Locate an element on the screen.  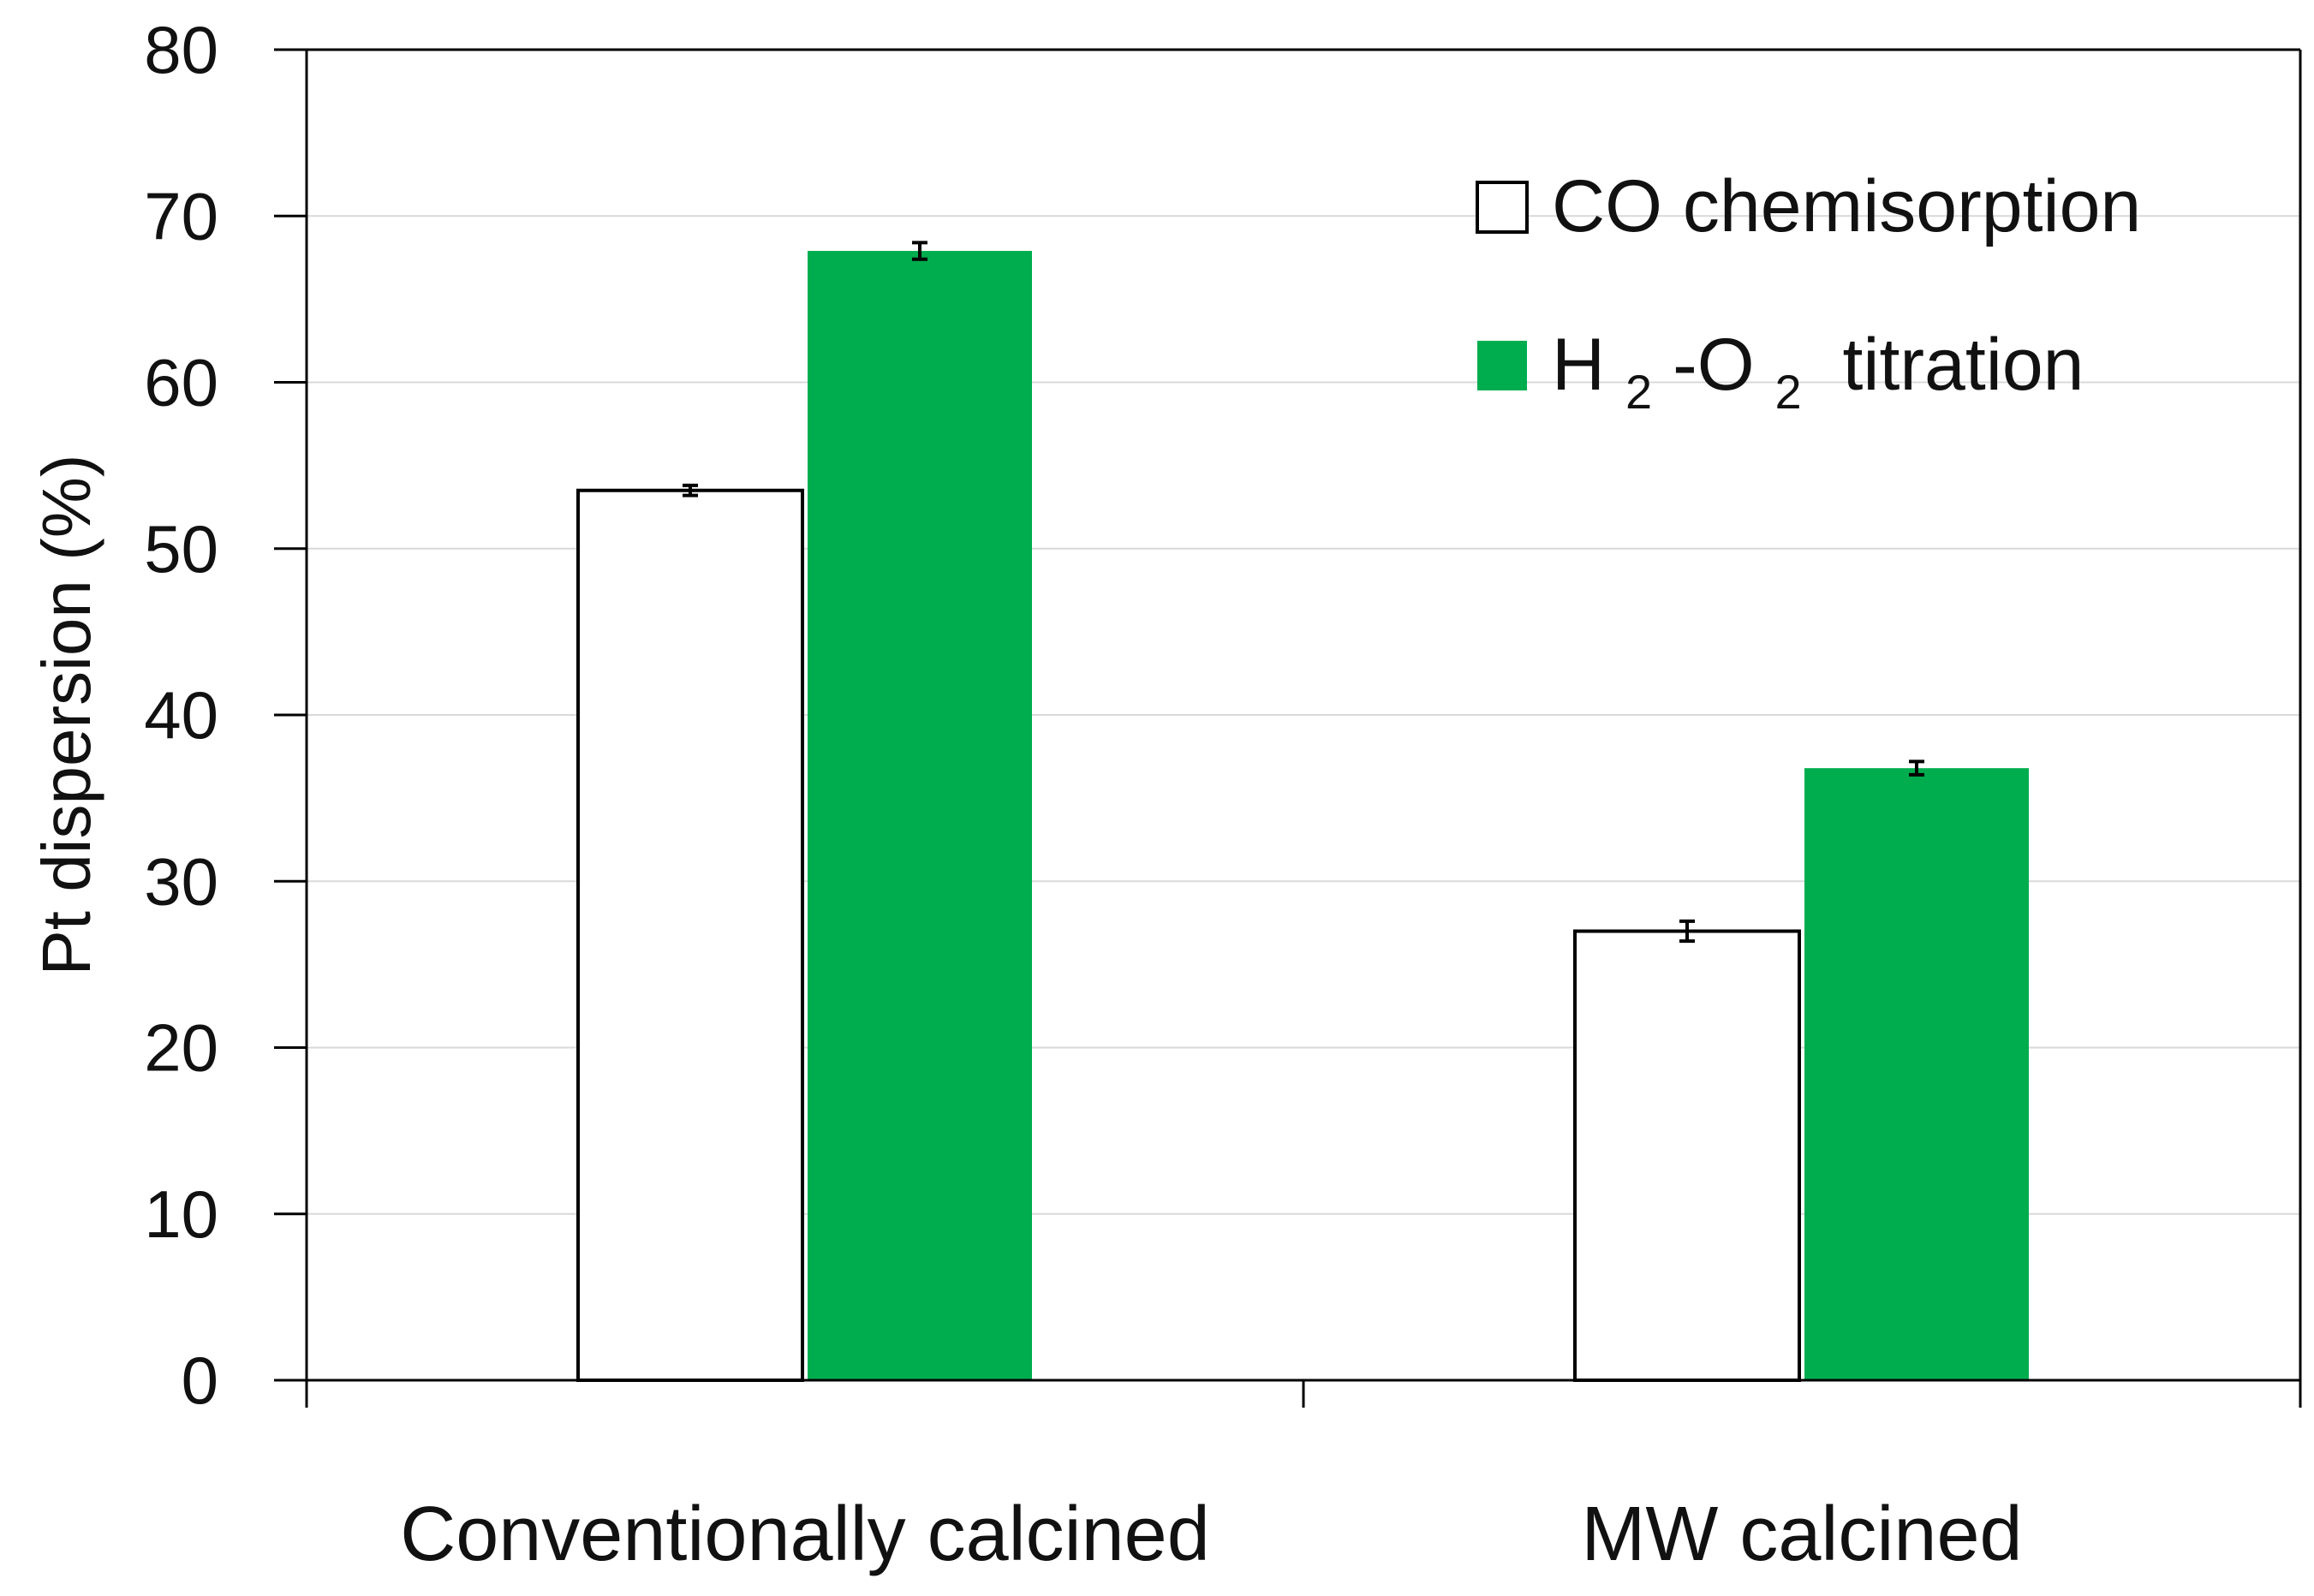
legend: CO chemisorption H 2 -O 2 titration is located at coordinates (1809, 295).